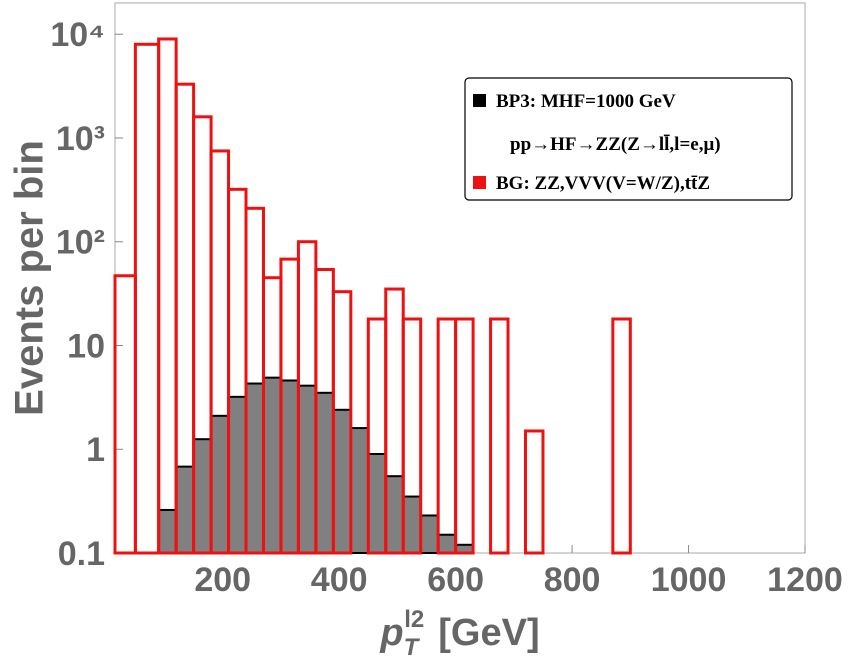  Describe the element at coordinates (77, 35) in the screenshot. I see `y-tick-label: 10⁴` at that location.